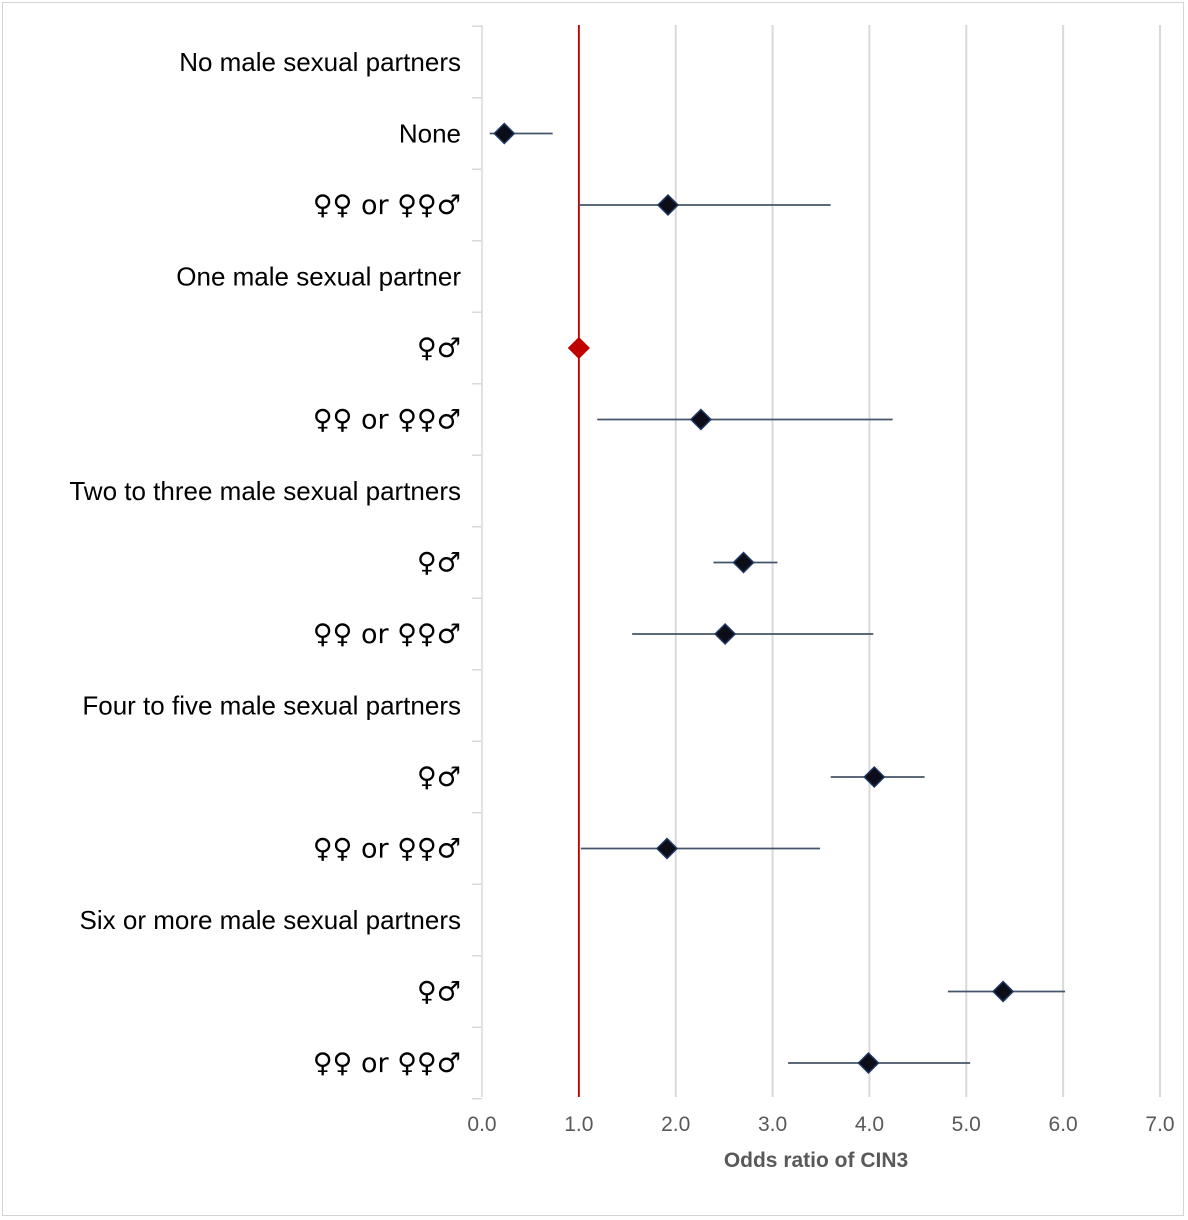 Image resolution: width=1188 pixels, height=1220 pixels. Describe the element at coordinates (869, 1124) in the screenshot. I see `x-tick-label: 4.0` at that location.